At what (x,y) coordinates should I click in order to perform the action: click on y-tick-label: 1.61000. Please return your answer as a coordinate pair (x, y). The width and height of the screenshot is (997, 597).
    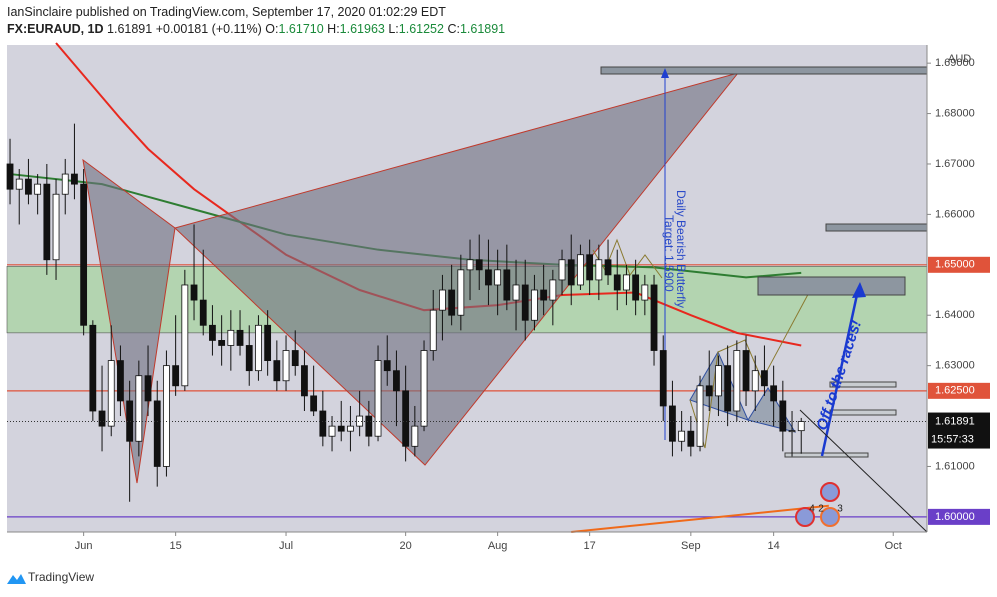
    Looking at the image, I should click on (955, 466).